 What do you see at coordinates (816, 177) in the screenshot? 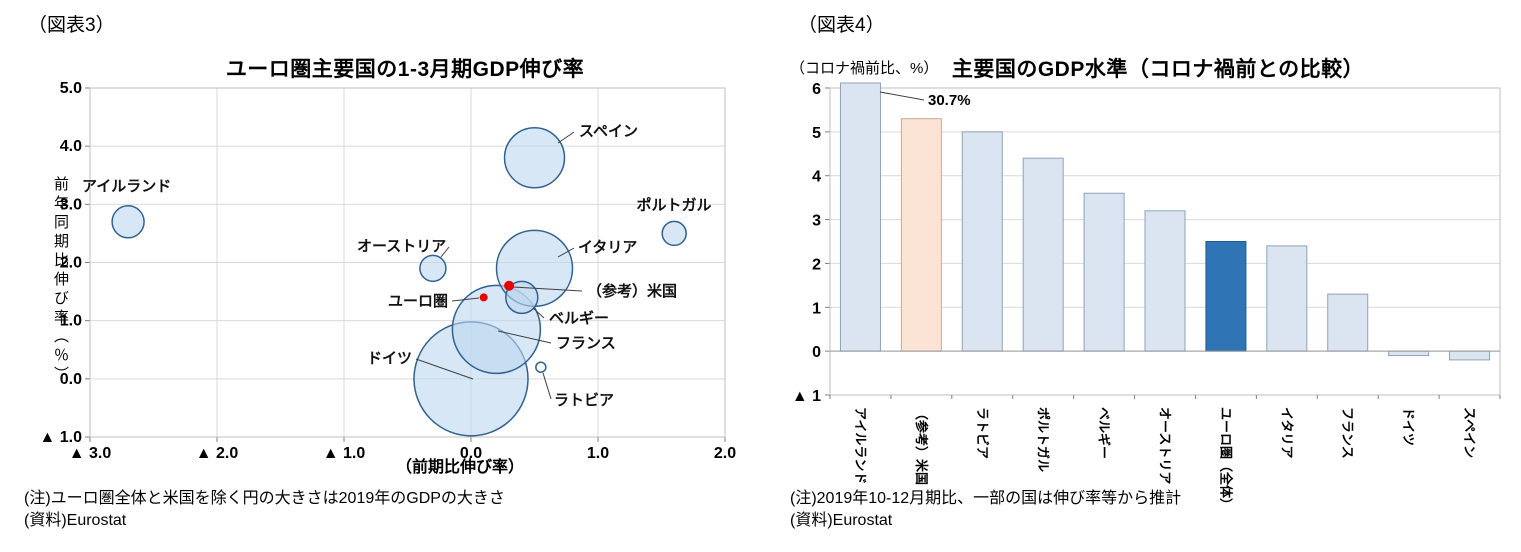
I see `y-tick-label: 4` at bounding box center [816, 177].